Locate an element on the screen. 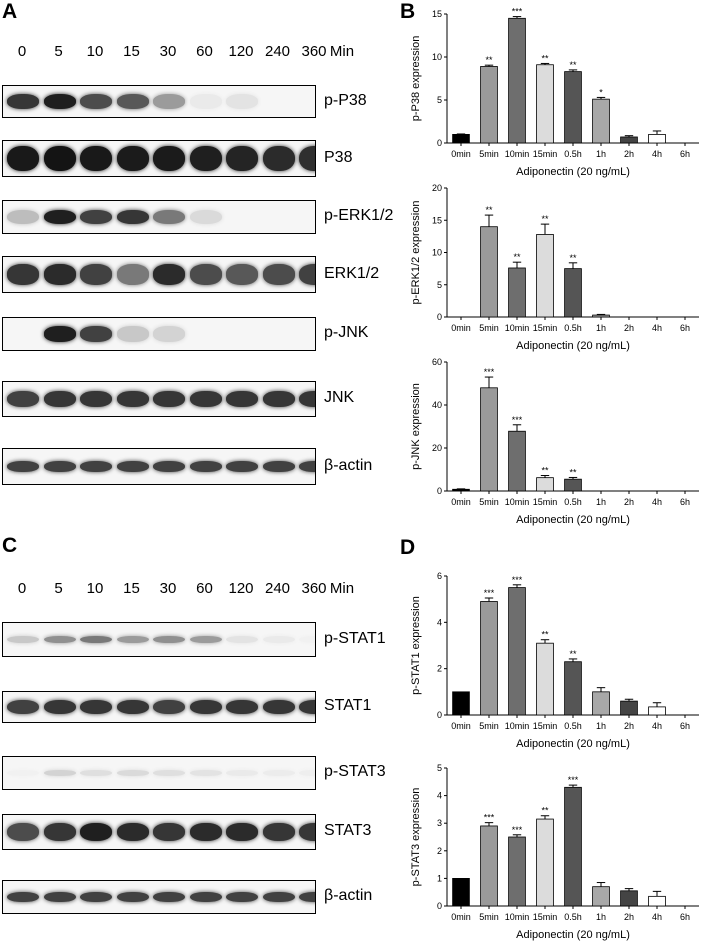  time-label: 15 is located at coordinates (131, 51).